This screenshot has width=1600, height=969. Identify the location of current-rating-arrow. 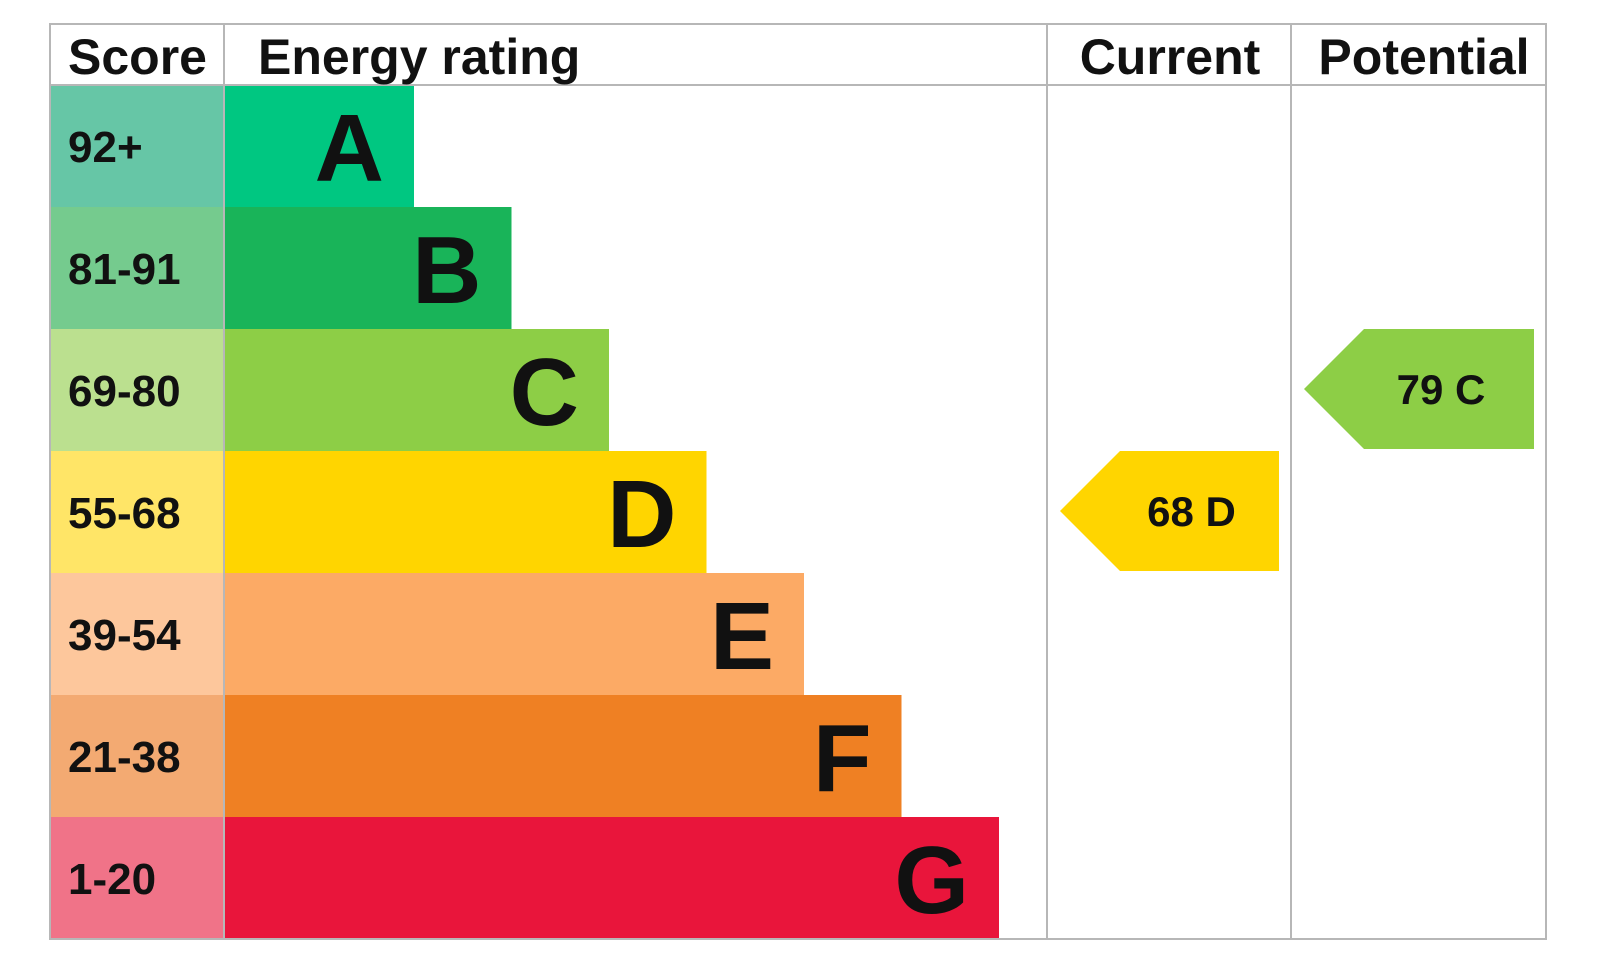
(1169, 511).